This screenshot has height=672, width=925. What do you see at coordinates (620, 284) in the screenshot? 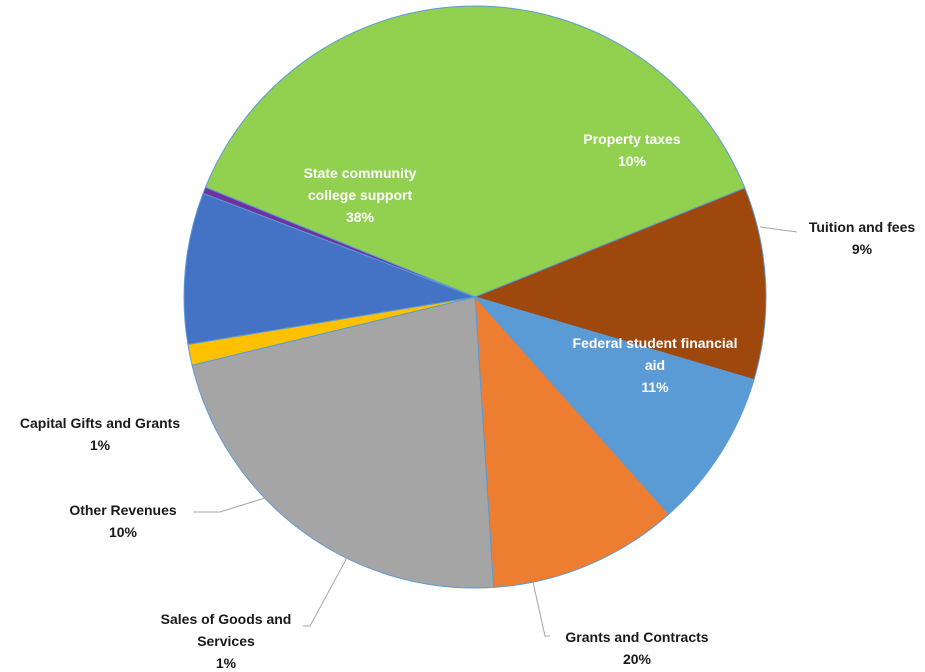
I see `pie-slice-property-taxes` at bounding box center [620, 284].